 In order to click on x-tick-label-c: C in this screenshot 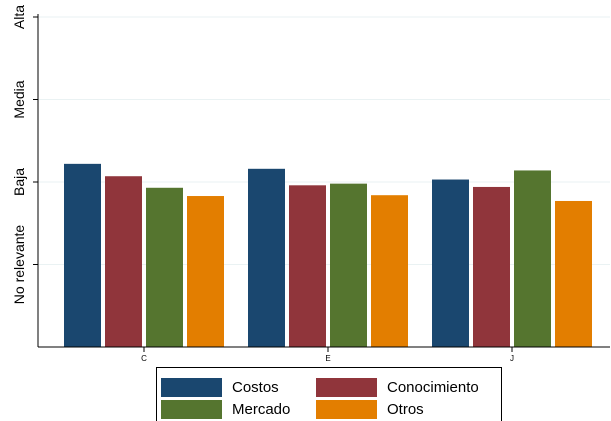, I will do `click(144, 358)`.